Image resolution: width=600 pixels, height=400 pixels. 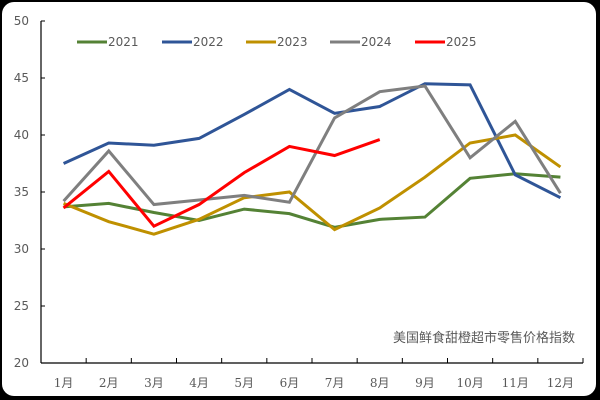 I want to click on y-tick-label: 50, so click(x=21, y=21).